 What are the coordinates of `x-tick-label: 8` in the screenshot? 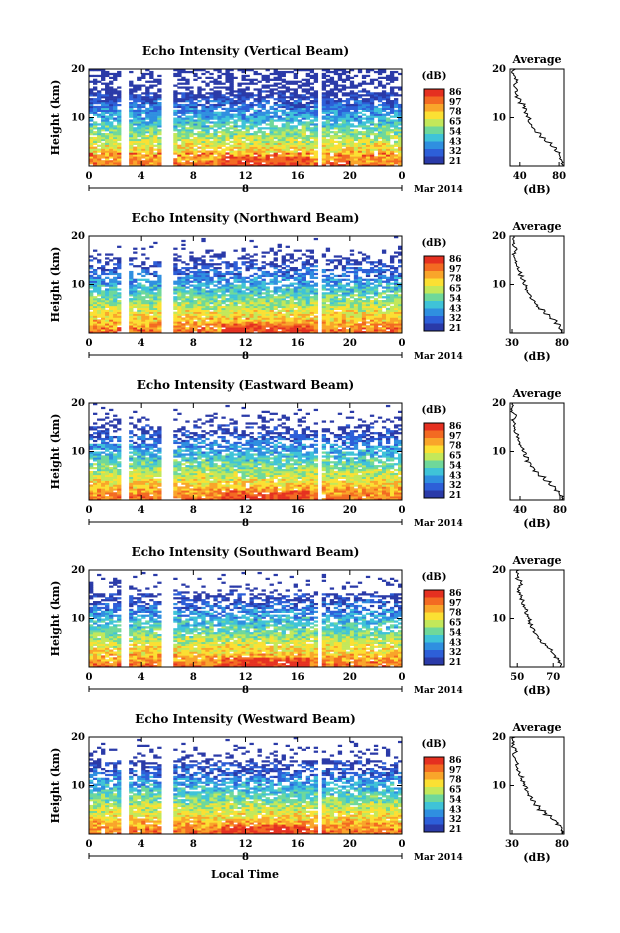 It's located at (193, 176).